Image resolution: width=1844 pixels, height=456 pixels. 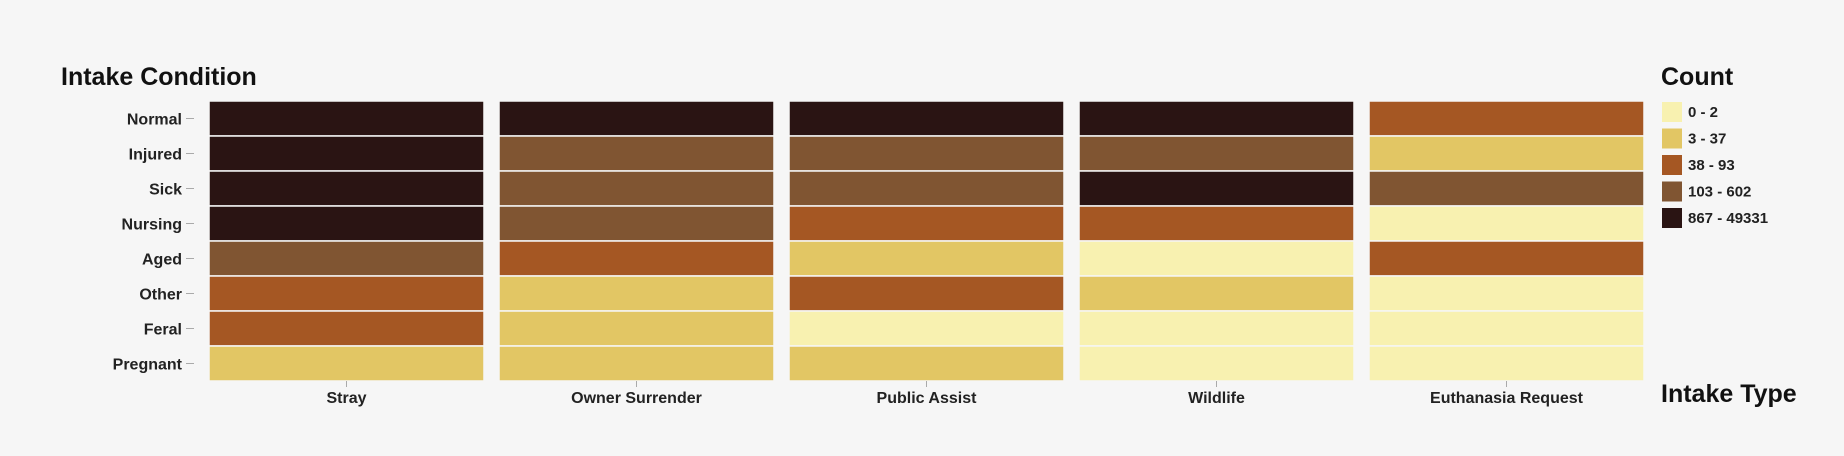 What do you see at coordinates (346, 328) in the screenshot?
I see `cell-feral-stray` at bounding box center [346, 328].